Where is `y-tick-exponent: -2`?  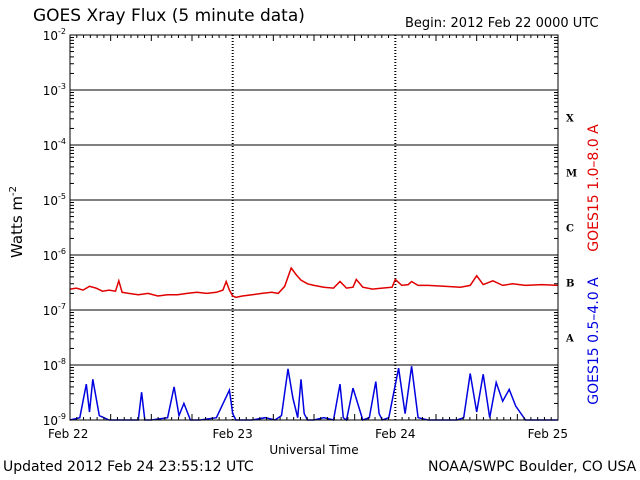
y-tick-exponent: -2 is located at coordinates (62, 31).